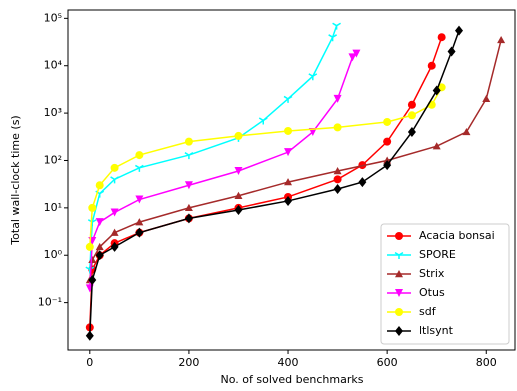  What do you see at coordinates (288, 362) in the screenshot?
I see `x-tick-label: 400` at bounding box center [288, 362].